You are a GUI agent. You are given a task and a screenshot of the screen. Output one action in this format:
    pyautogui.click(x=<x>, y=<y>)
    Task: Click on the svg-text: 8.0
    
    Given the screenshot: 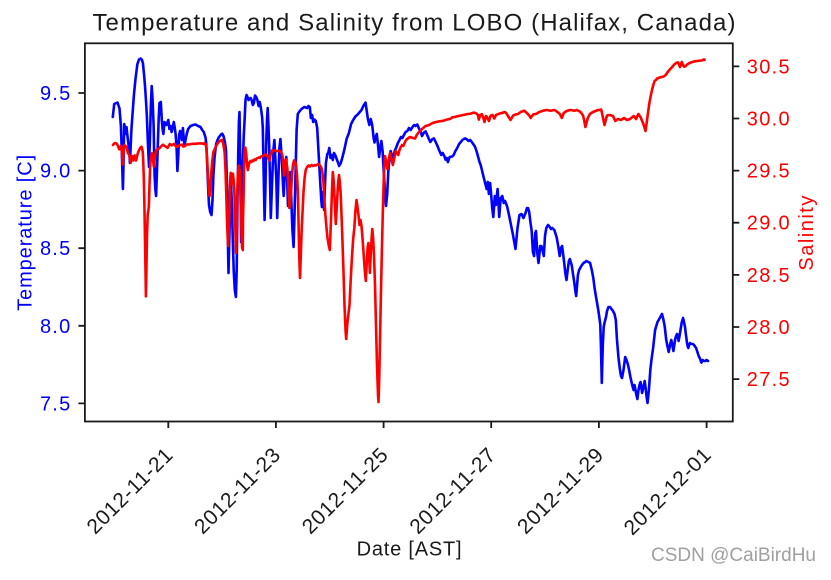 What is the action you would take?
    pyautogui.click(x=55, y=327)
    